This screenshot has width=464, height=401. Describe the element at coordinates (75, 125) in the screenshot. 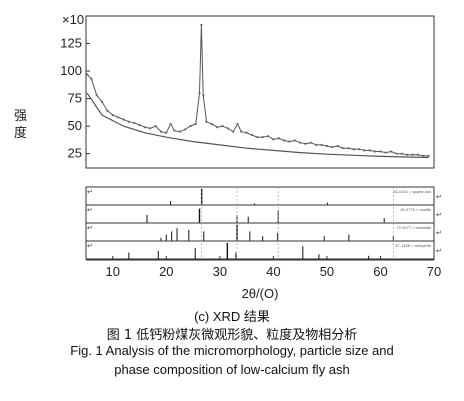

I see `y-tick-label: 50` at that location.